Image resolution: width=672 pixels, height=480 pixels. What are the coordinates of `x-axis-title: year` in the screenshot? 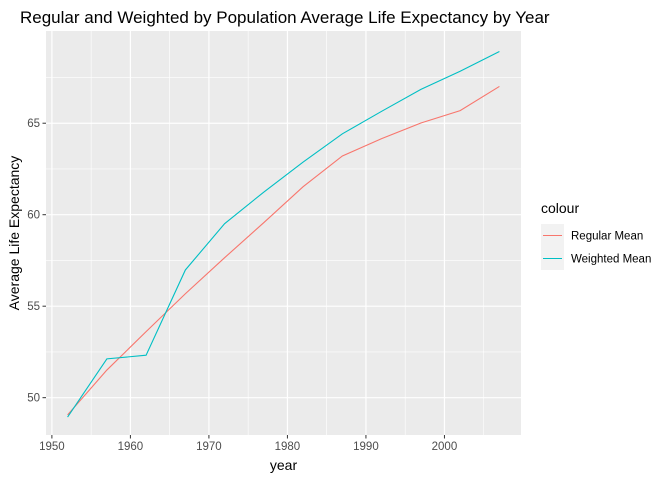 It's located at (284, 465).